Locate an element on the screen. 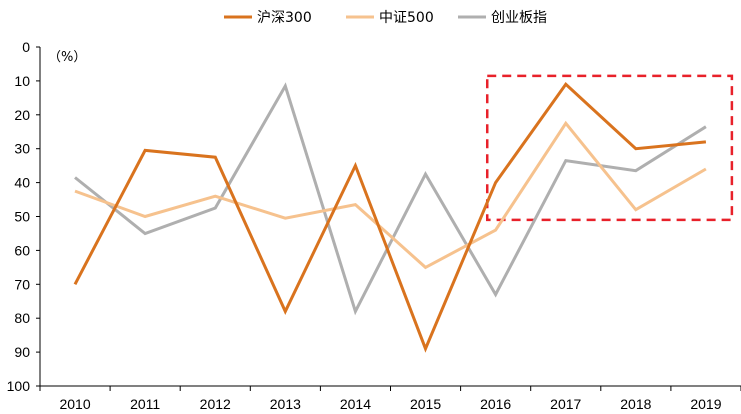 The image size is (741, 414). highlight-rect is located at coordinates (609, 148).